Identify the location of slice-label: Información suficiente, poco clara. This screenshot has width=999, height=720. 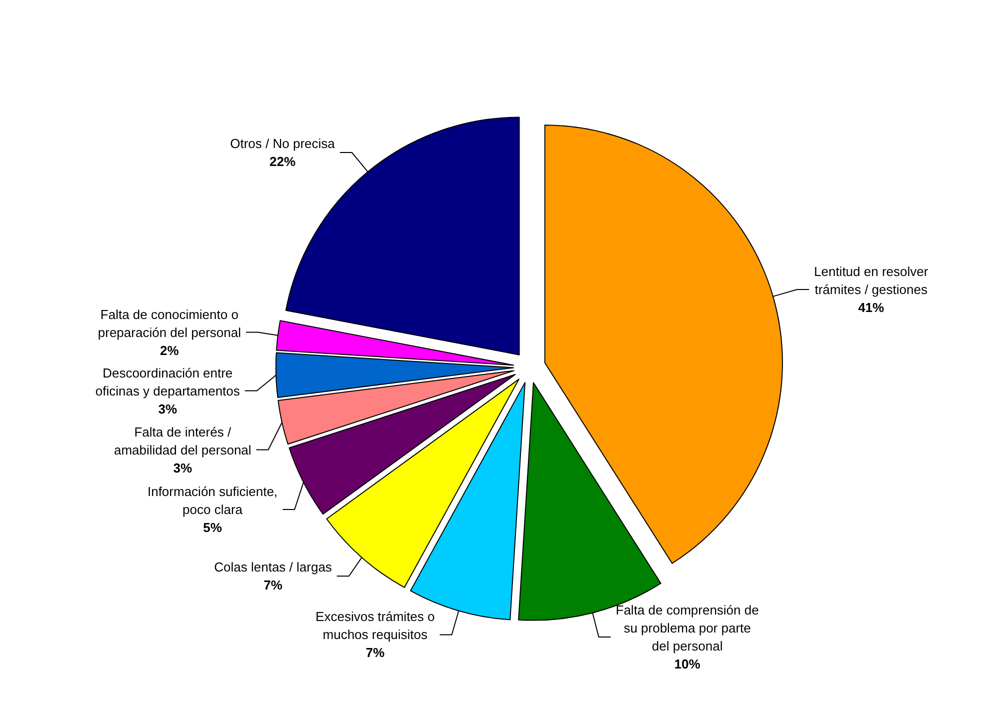
(212, 501).